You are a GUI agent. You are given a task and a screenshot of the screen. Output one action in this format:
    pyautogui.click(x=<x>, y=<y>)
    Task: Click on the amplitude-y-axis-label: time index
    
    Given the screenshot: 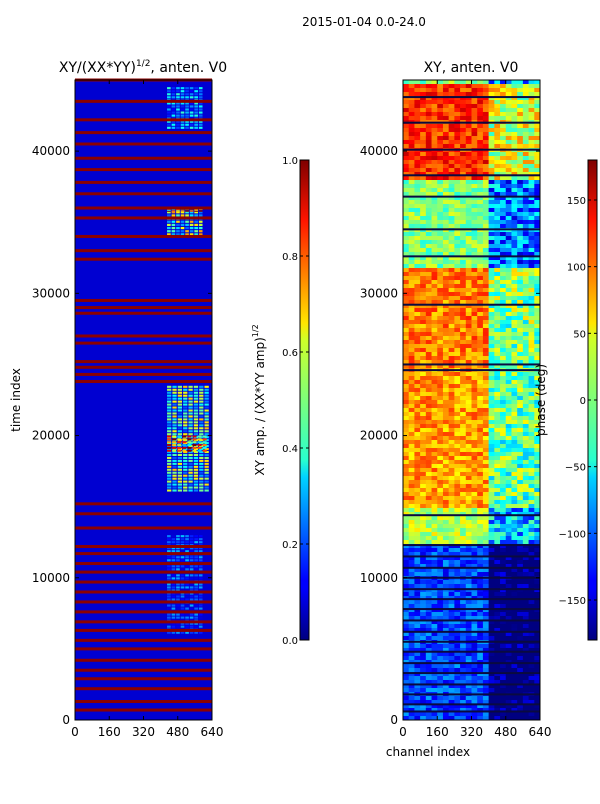 What is the action you would take?
    pyautogui.click(x=16, y=400)
    